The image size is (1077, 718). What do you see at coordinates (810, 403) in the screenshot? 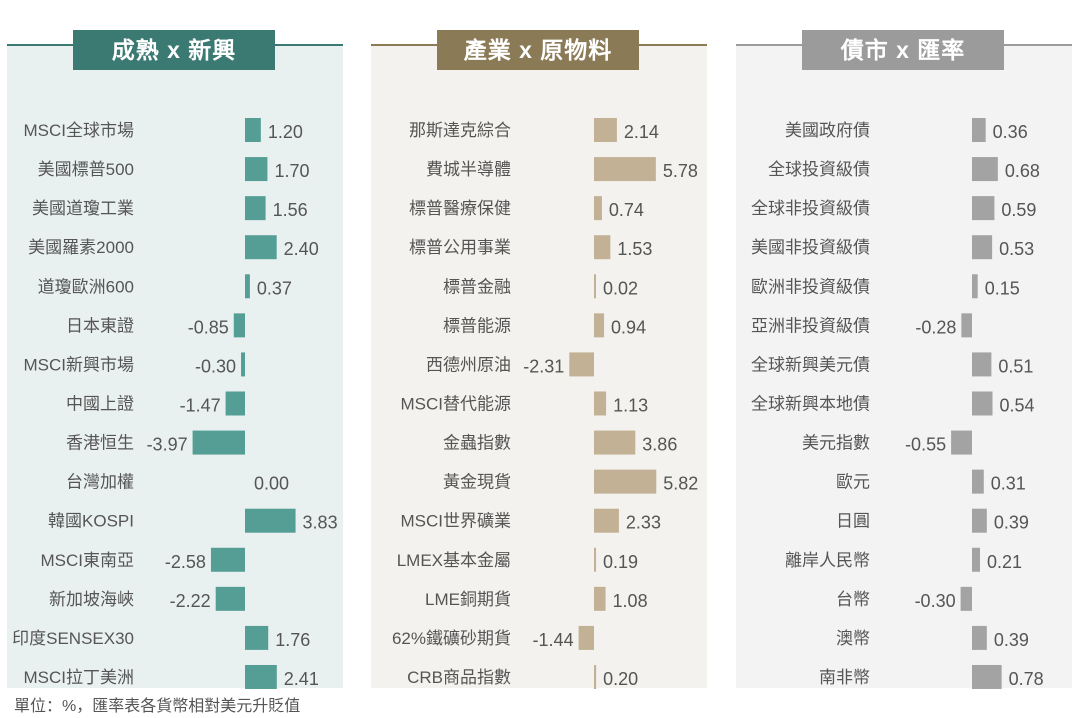
I see `category-label: 全球新興本地債` at bounding box center [810, 403].